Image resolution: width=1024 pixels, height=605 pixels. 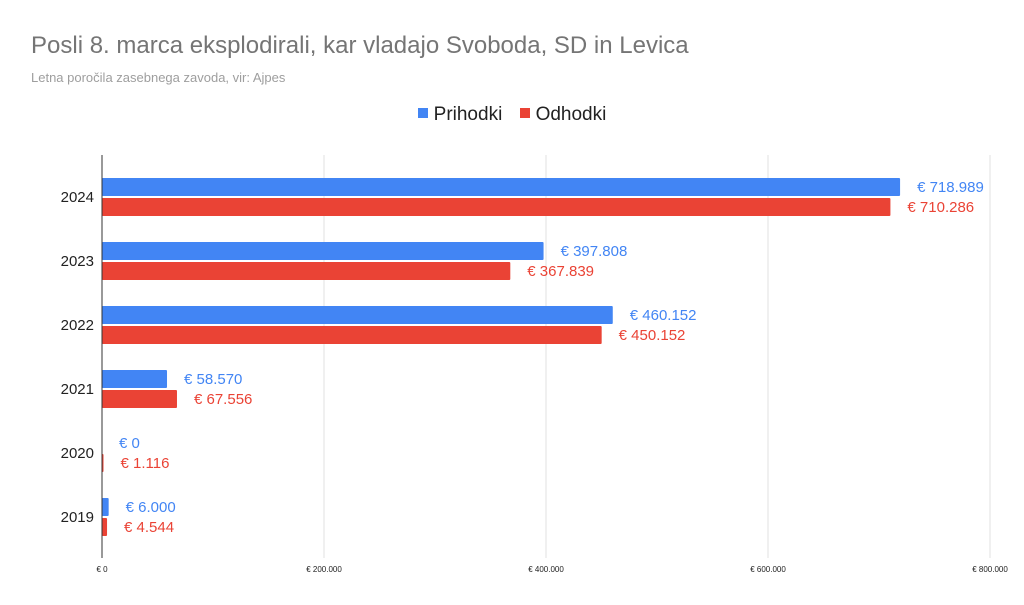 What do you see at coordinates (77, 261) in the screenshot?
I see `y-category-label: 2023` at bounding box center [77, 261].